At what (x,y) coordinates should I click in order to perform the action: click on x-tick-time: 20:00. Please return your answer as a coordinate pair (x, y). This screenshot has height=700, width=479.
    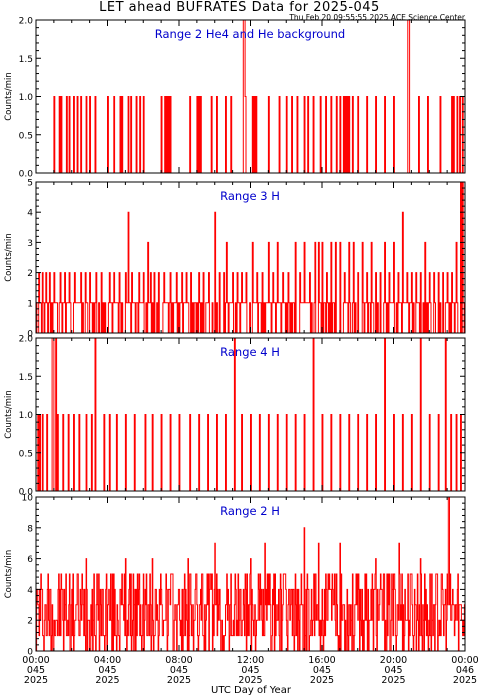
    Looking at the image, I should click on (393, 660).